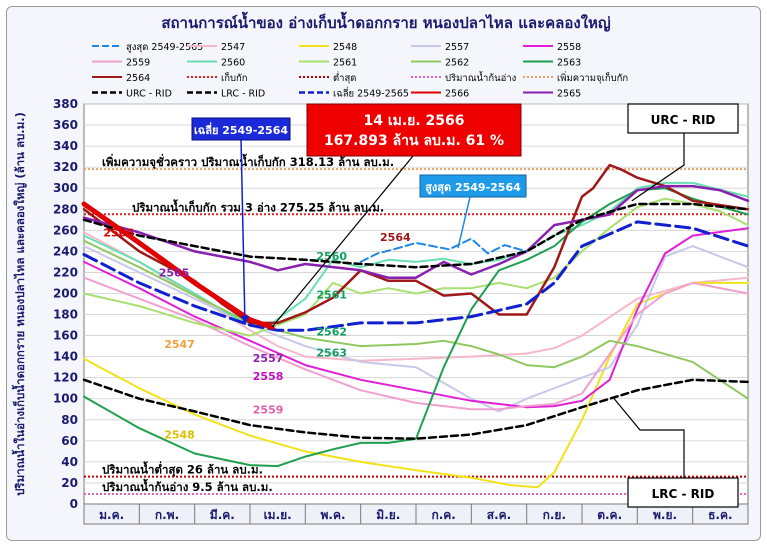  I want to click on x-tick-label: ม.ค., so click(111, 515).